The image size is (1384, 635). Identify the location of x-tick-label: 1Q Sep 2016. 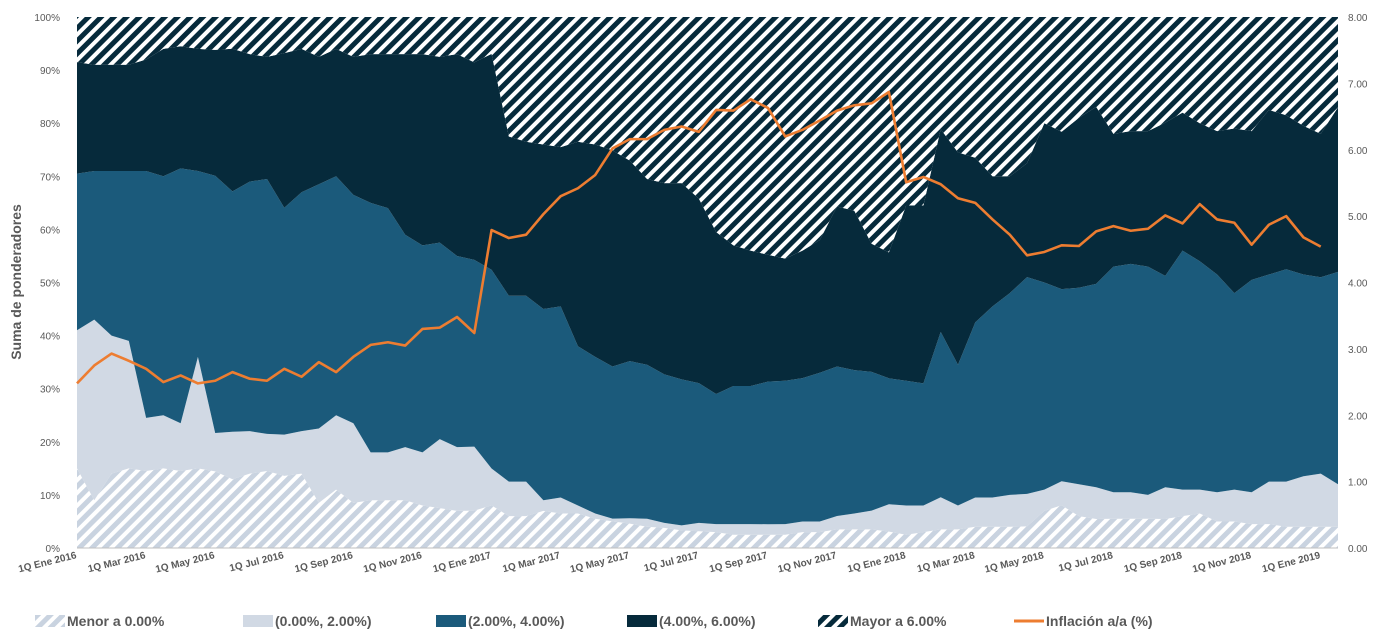
(324, 562).